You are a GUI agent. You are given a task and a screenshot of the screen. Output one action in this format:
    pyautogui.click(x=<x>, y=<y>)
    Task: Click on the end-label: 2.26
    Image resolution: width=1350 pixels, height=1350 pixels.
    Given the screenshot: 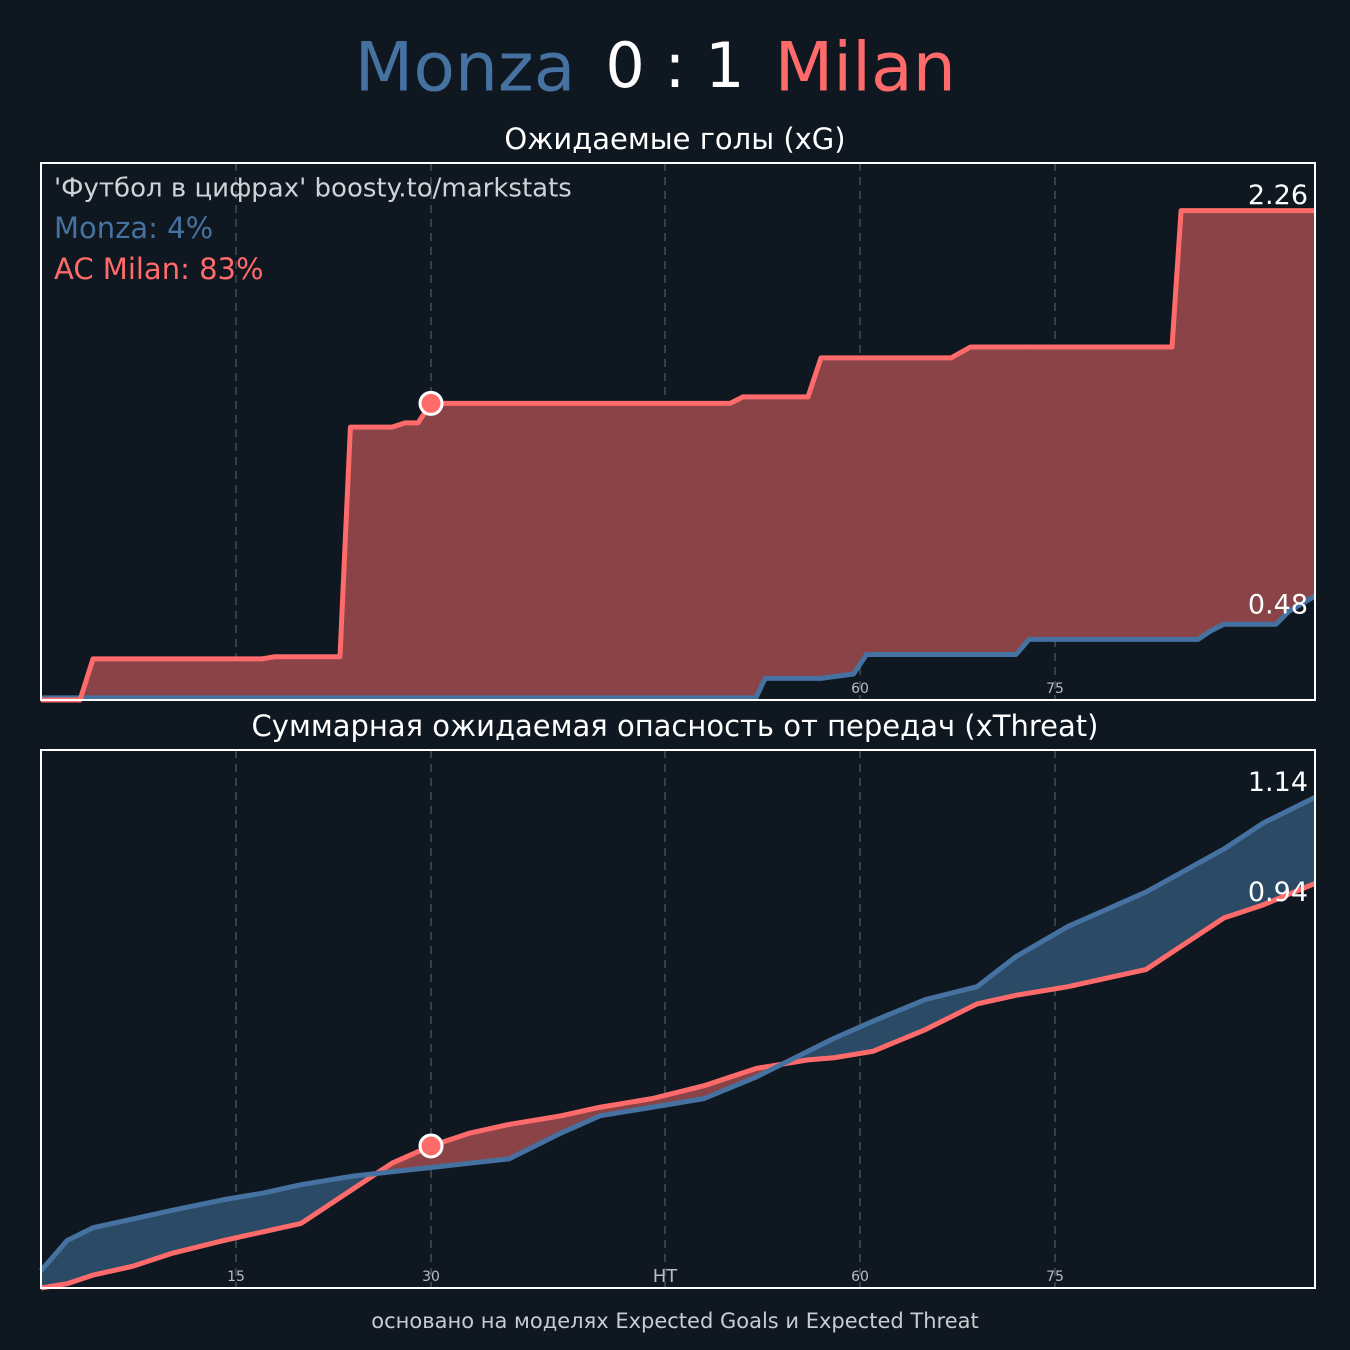 What is the action you would take?
    pyautogui.click(x=1278, y=195)
    